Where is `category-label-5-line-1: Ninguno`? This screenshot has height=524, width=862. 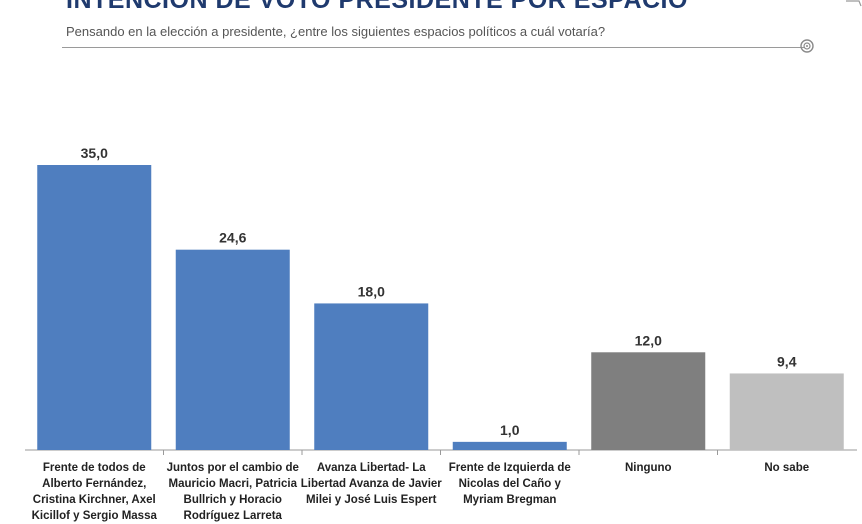
category-label-5-line-1: Ninguno is located at coordinates (648, 468).